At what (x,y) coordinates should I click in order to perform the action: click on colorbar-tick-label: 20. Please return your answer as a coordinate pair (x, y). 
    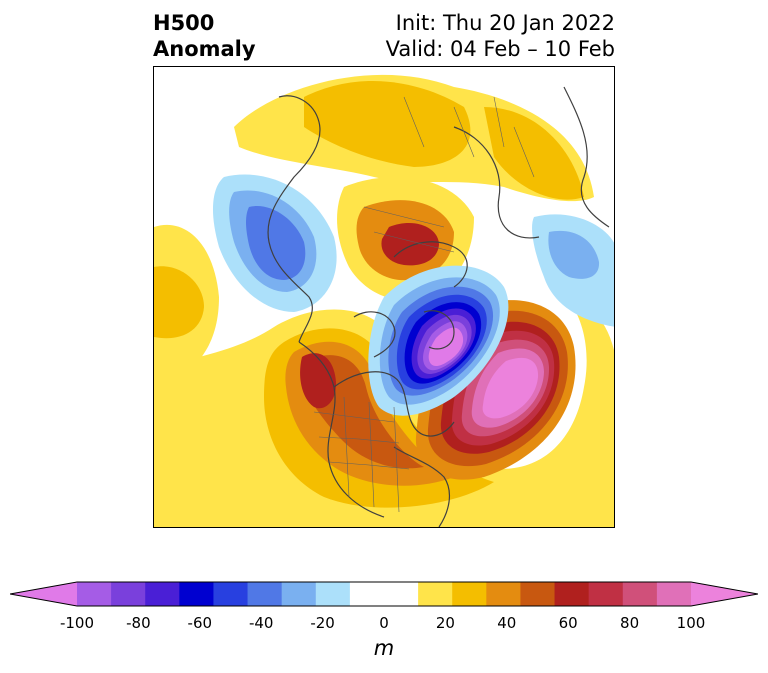
    Looking at the image, I should click on (445, 623).